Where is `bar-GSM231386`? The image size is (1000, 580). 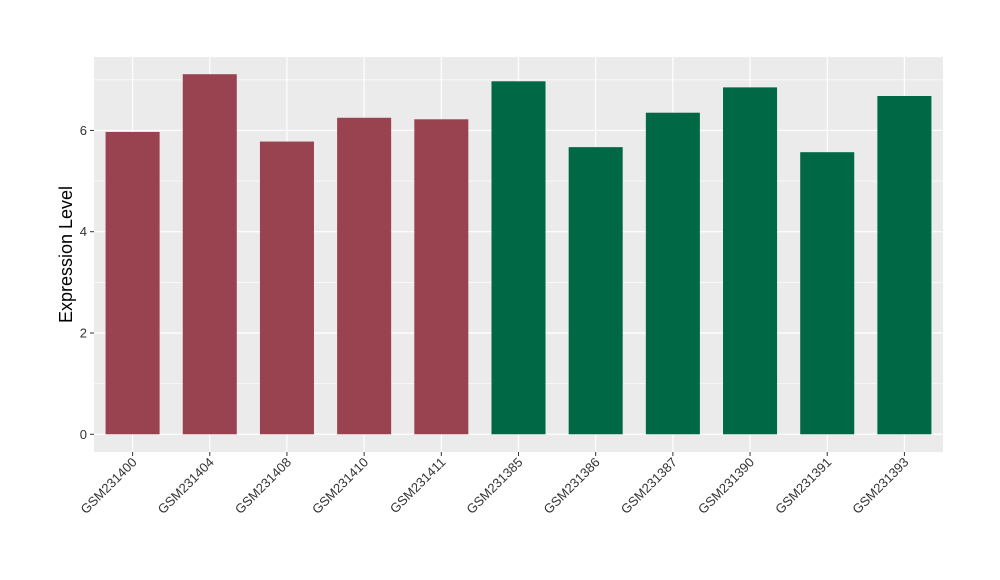 bar-GSM231386 is located at coordinates (595, 291).